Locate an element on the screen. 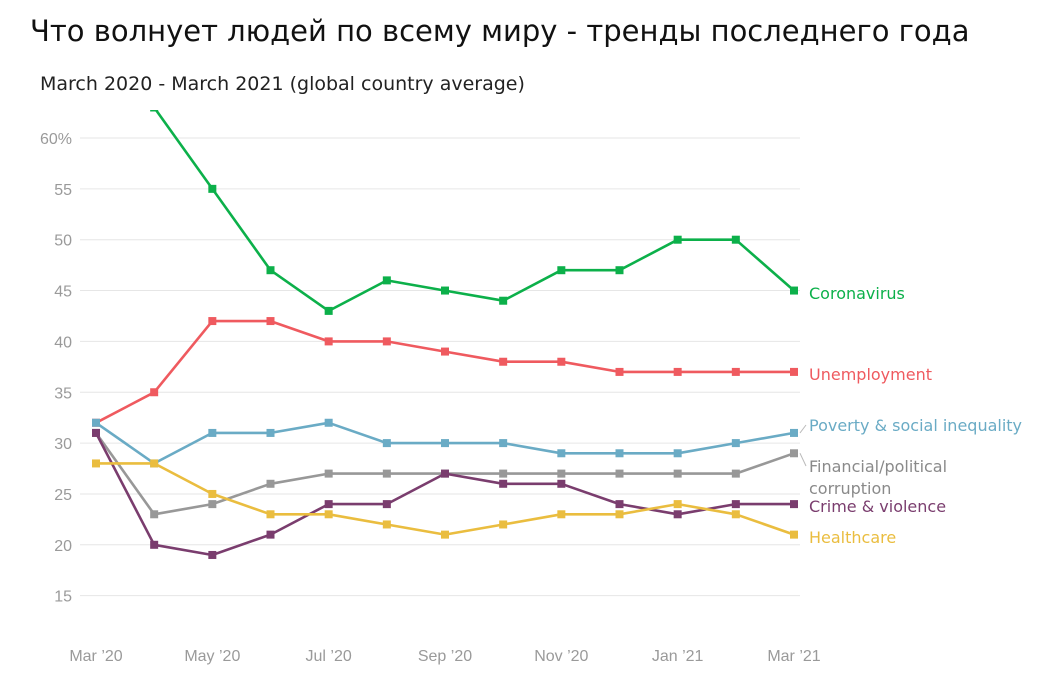 The height and width of the screenshot is (685, 1040). x-tick-label: Jul ’20 is located at coordinates (329, 656).